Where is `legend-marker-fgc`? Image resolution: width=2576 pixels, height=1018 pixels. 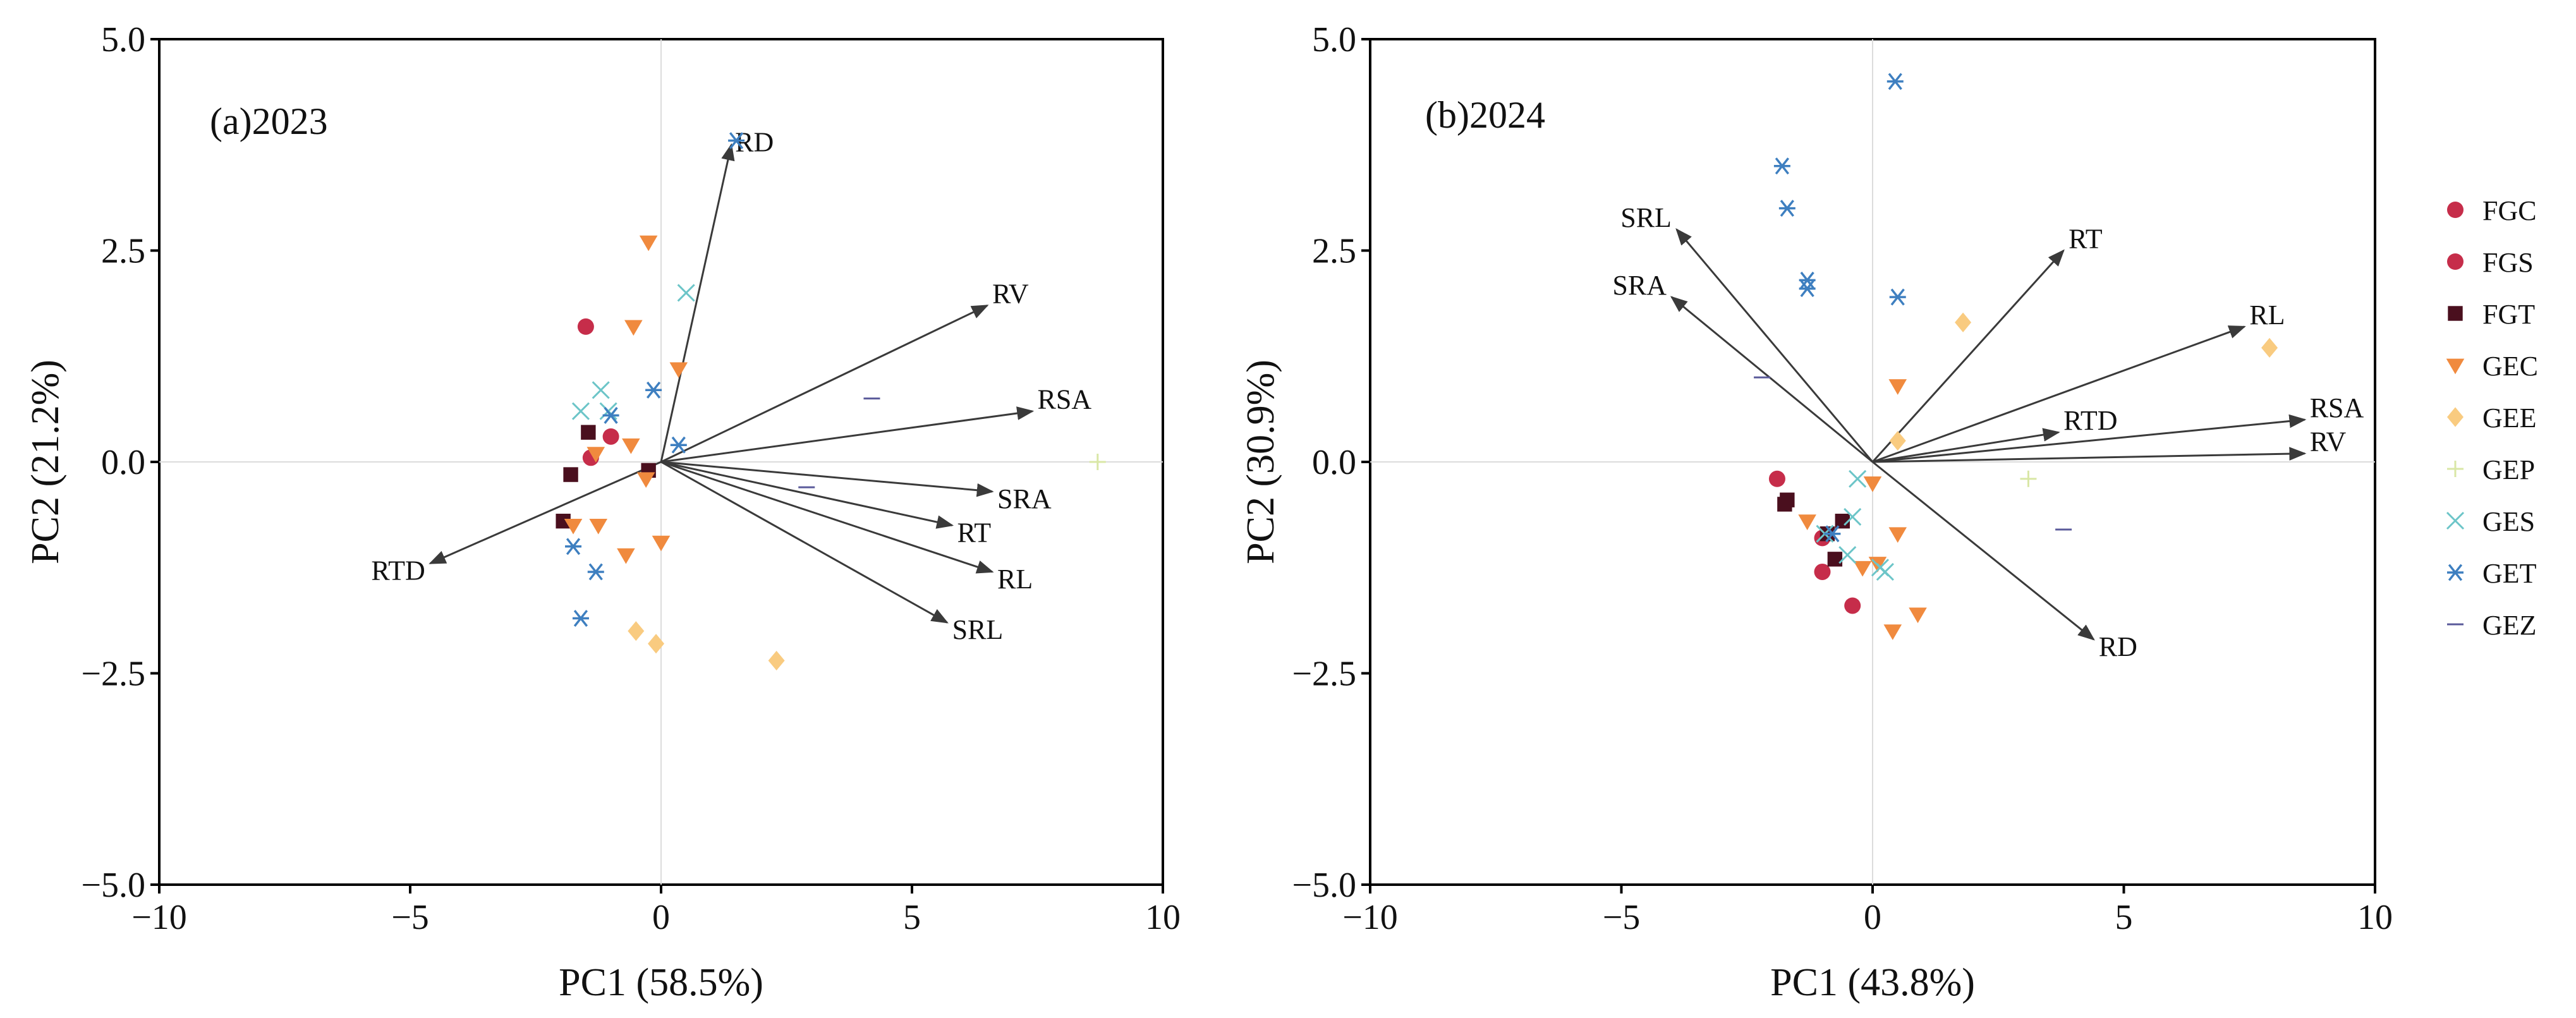
legend-marker-fgc is located at coordinates (2455, 210).